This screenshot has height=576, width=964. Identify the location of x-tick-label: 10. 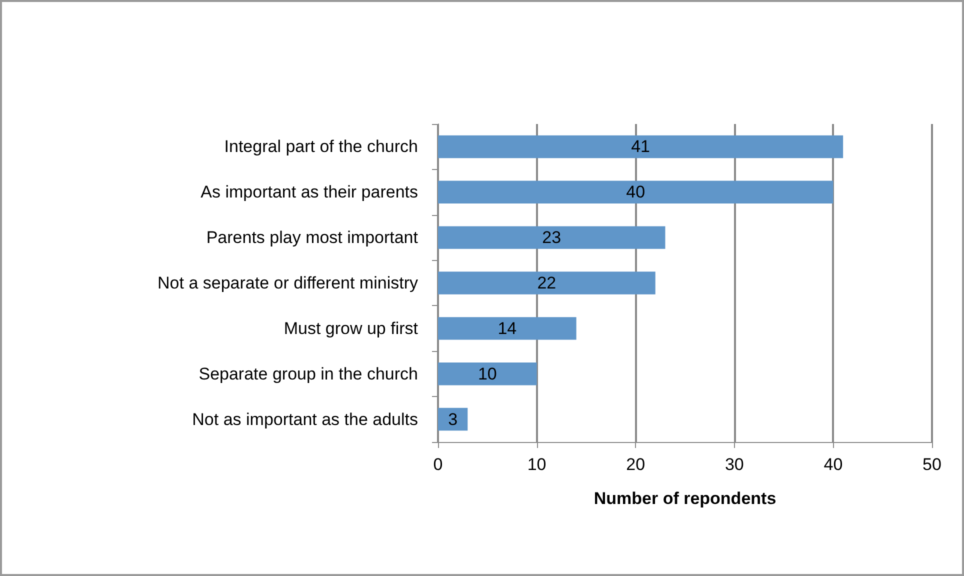
(536, 464).